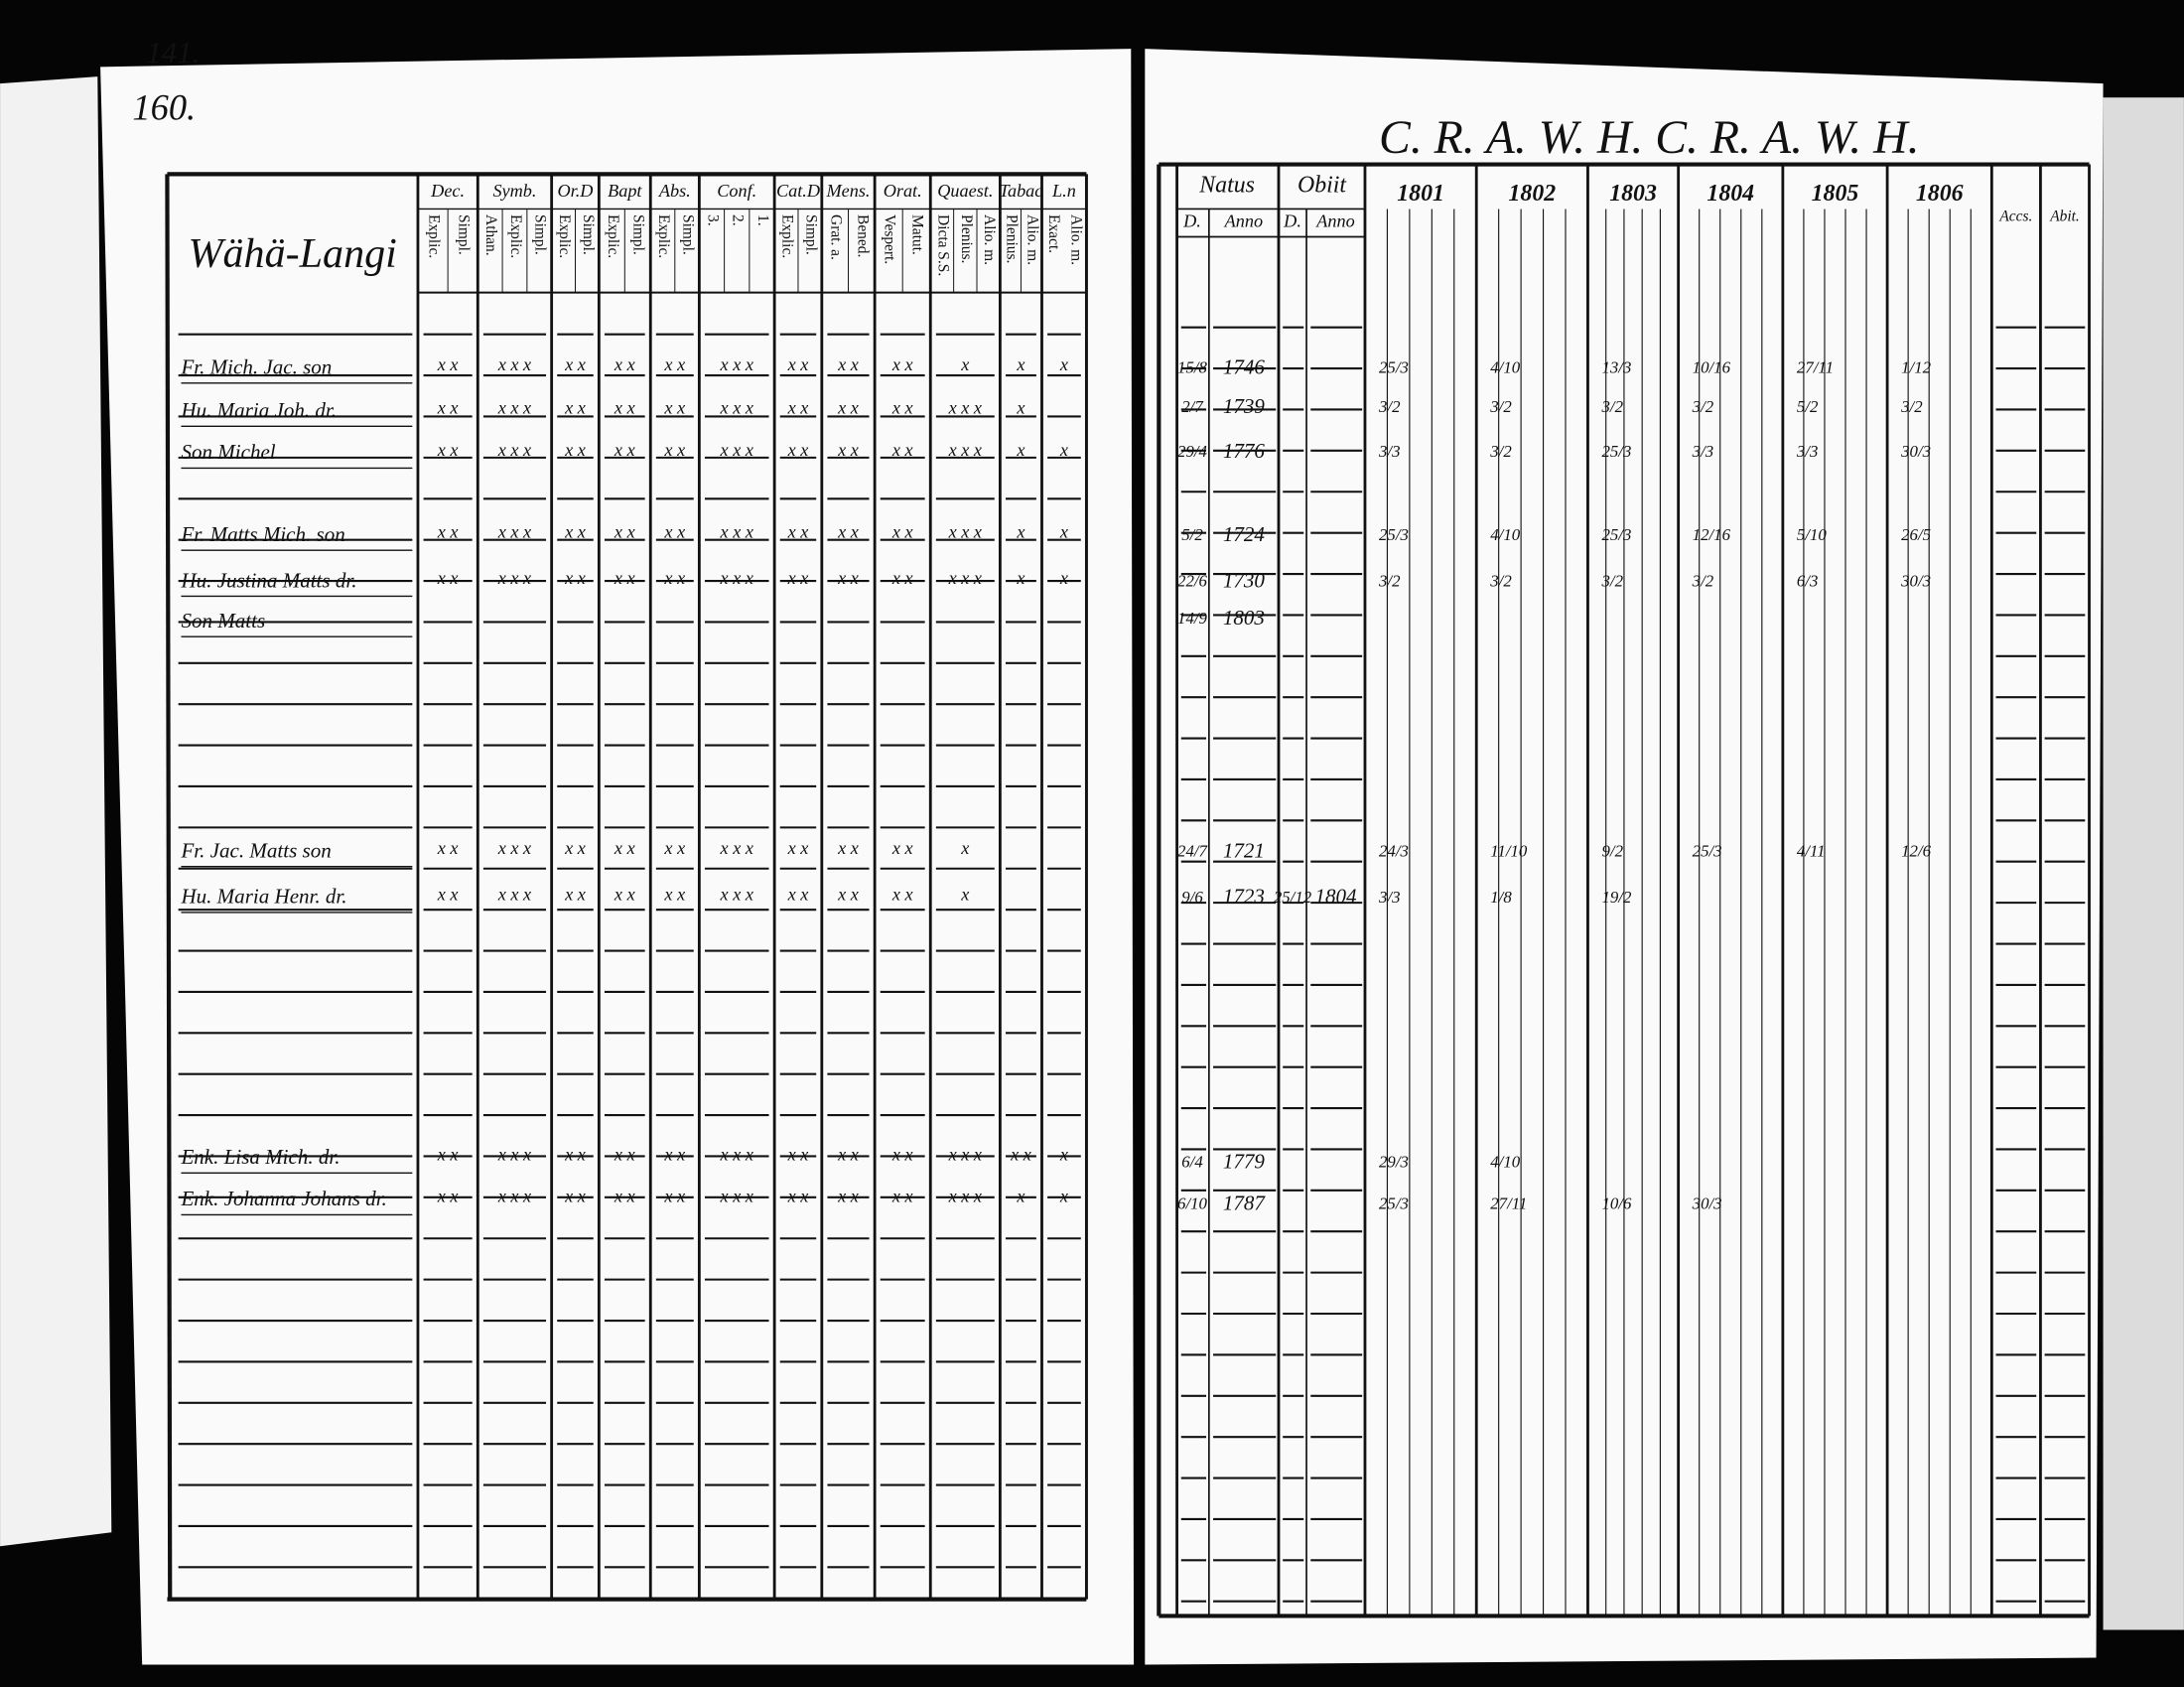 This screenshot has width=2184, height=1687. What do you see at coordinates (862, 235) in the screenshot?
I see `column-subheader: Bened.` at bounding box center [862, 235].